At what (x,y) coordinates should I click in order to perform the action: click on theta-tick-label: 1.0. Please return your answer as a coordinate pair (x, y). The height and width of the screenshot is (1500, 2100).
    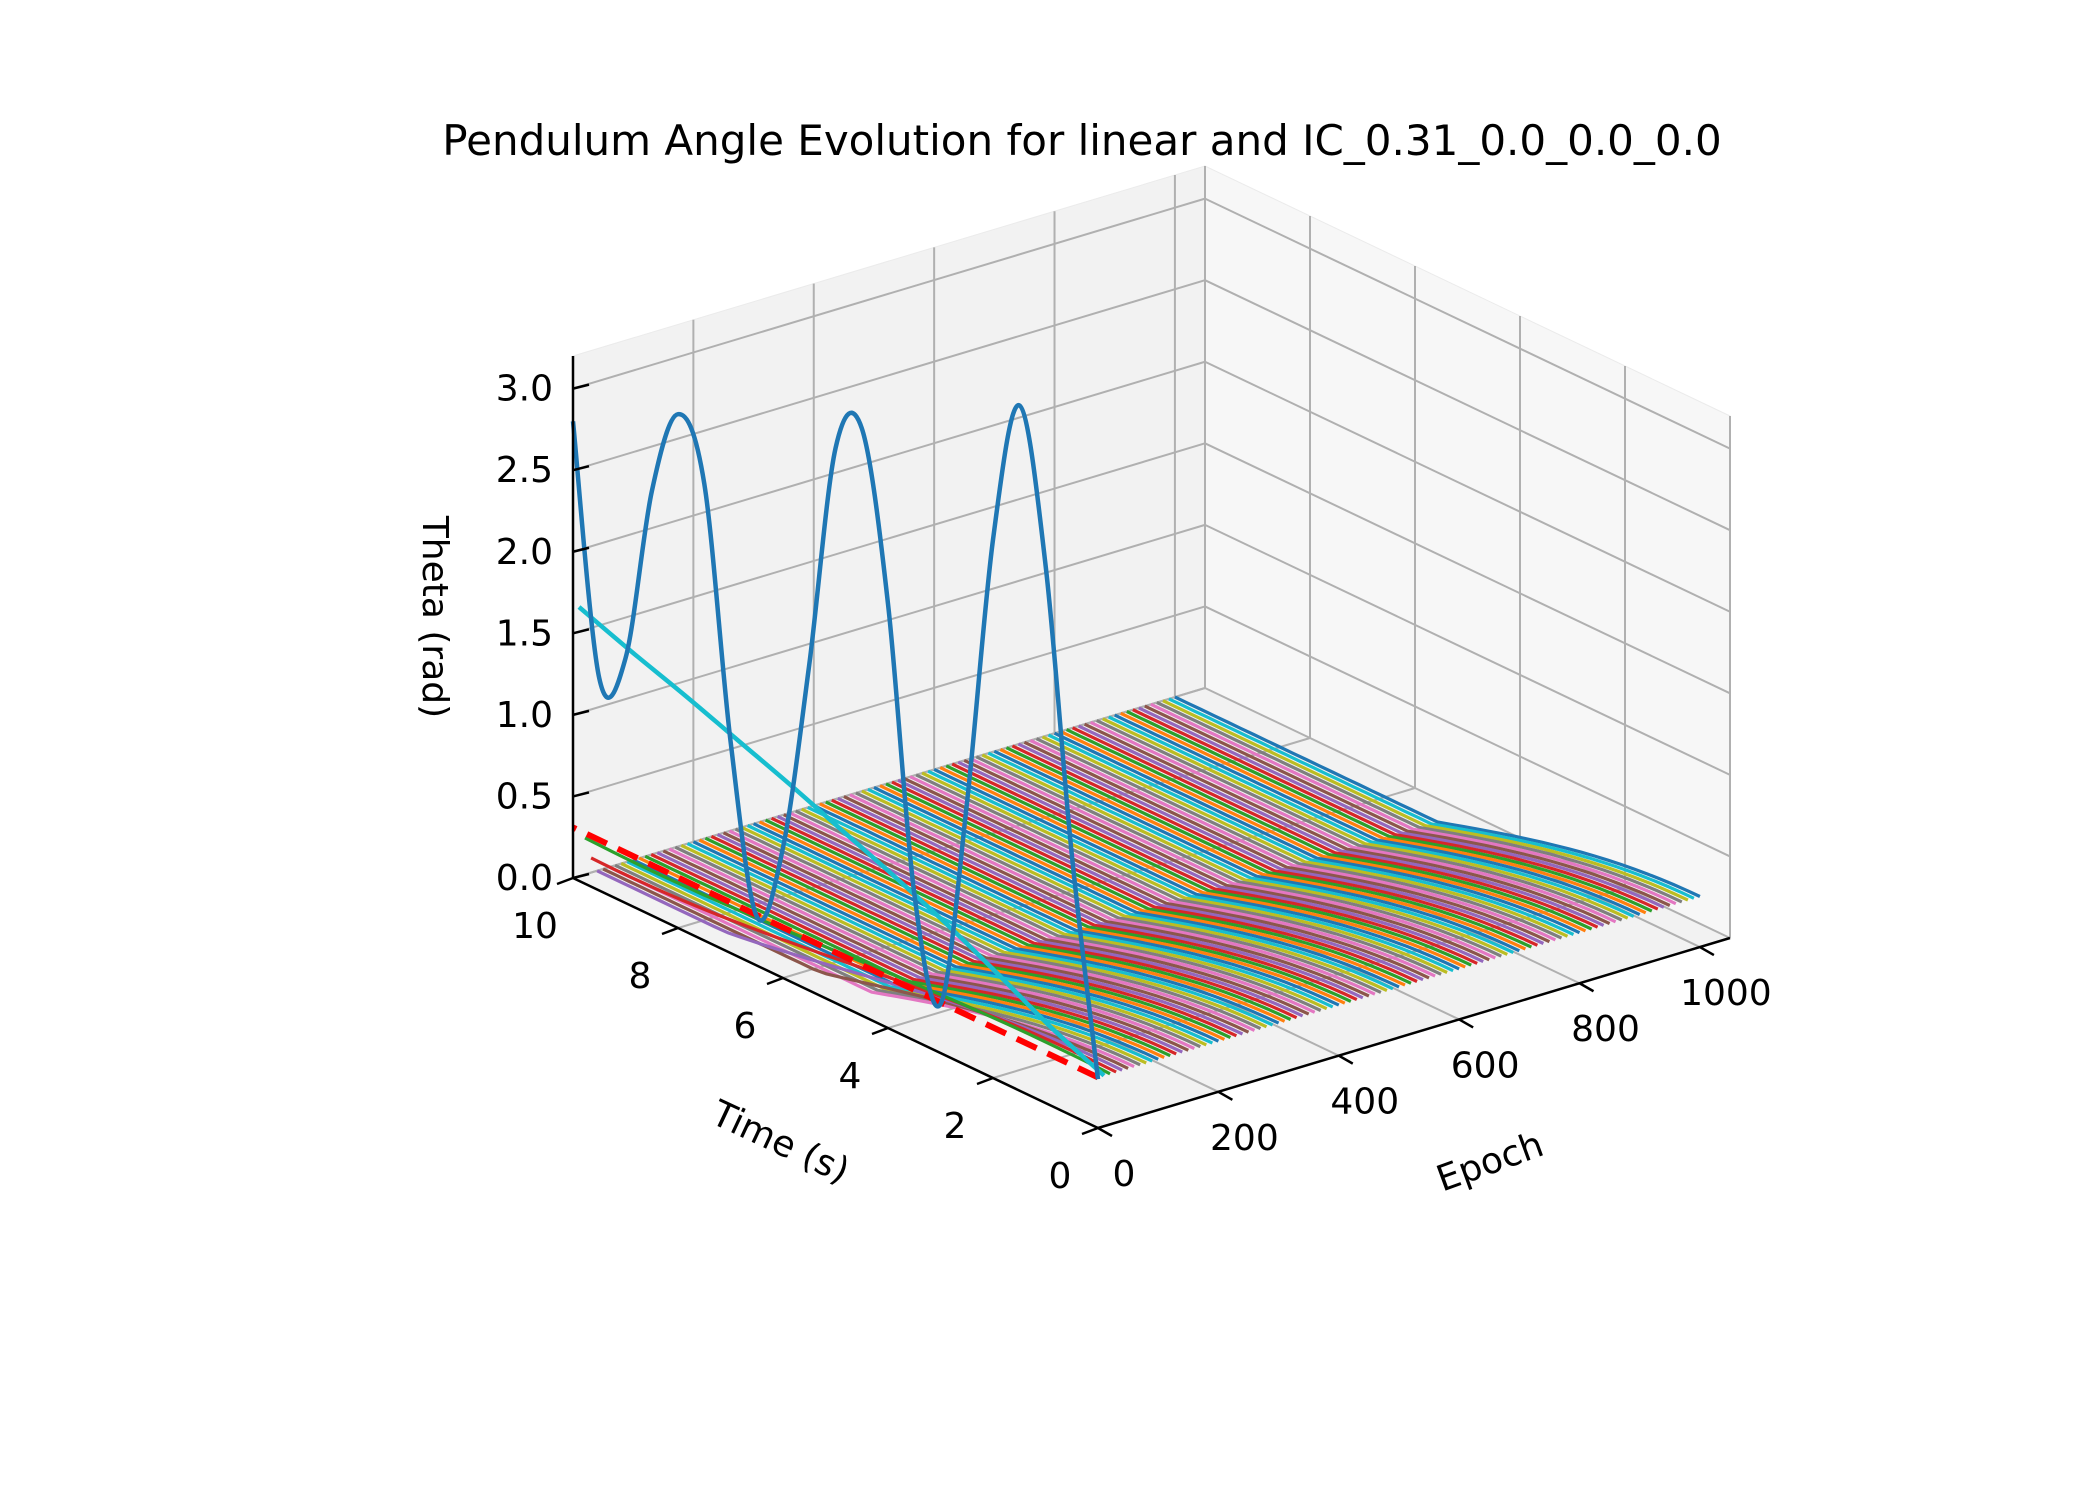
    Looking at the image, I should click on (524, 715).